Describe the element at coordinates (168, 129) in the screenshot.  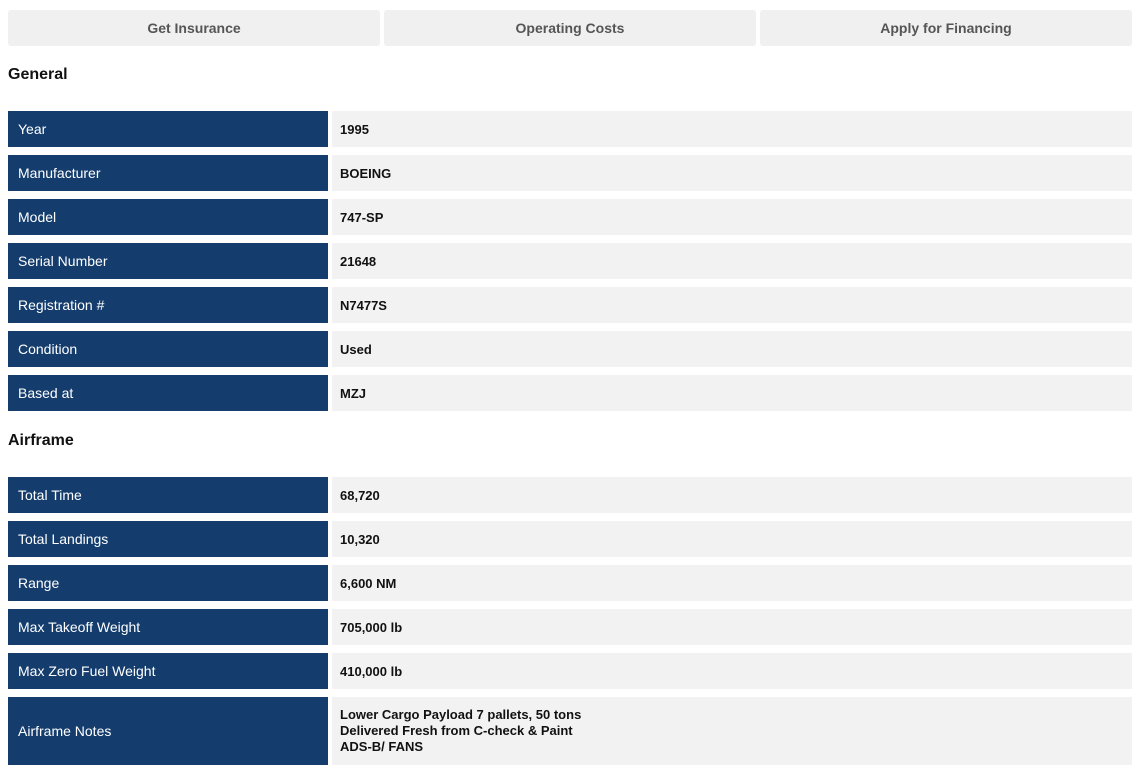
I see `spec-label: Year` at that location.